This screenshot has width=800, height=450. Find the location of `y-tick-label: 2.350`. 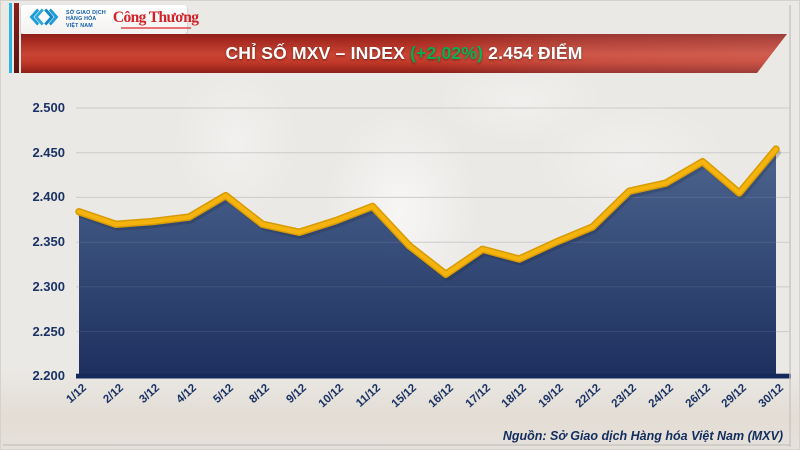

y-tick-label: 2.350 is located at coordinates (48, 242).